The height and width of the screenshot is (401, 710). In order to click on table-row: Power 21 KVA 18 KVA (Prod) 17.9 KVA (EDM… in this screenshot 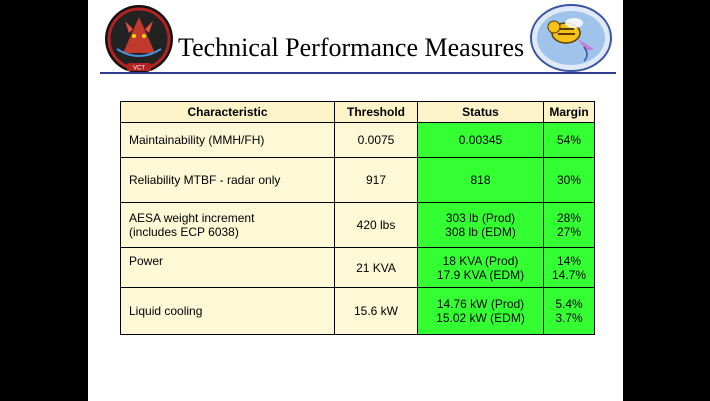, I will do `click(357, 267)`.